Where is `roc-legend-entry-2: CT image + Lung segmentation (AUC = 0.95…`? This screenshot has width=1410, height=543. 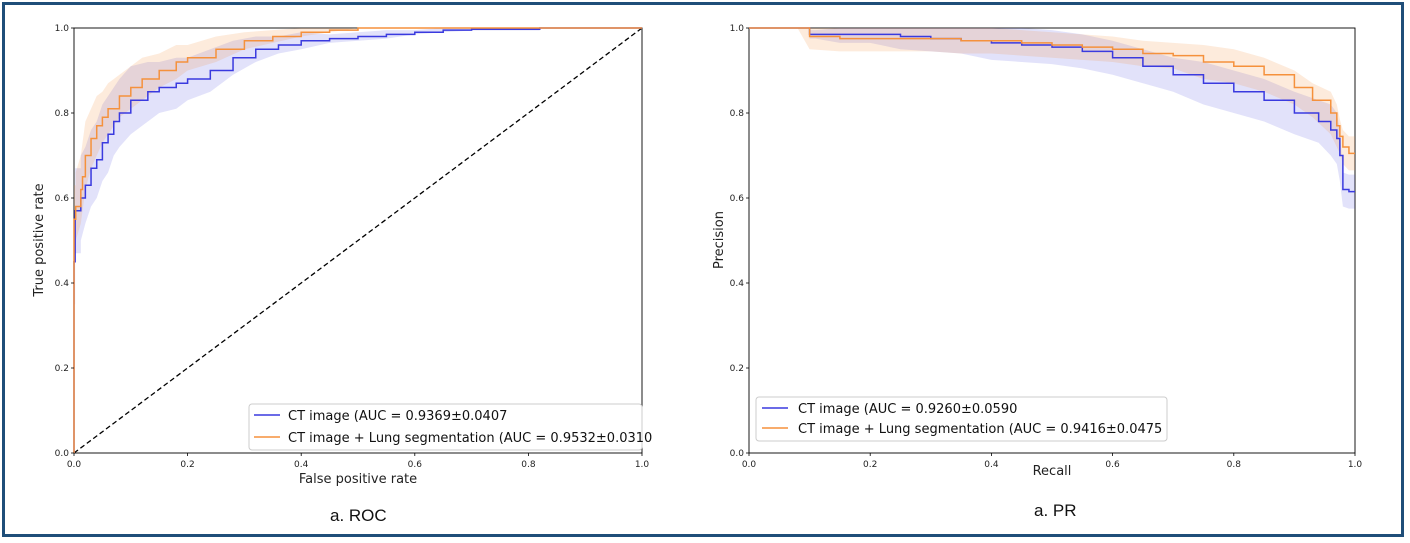
roc-legend-entry-2: CT image + Lung segmentation (AUC = 0.95… is located at coordinates (470, 438).